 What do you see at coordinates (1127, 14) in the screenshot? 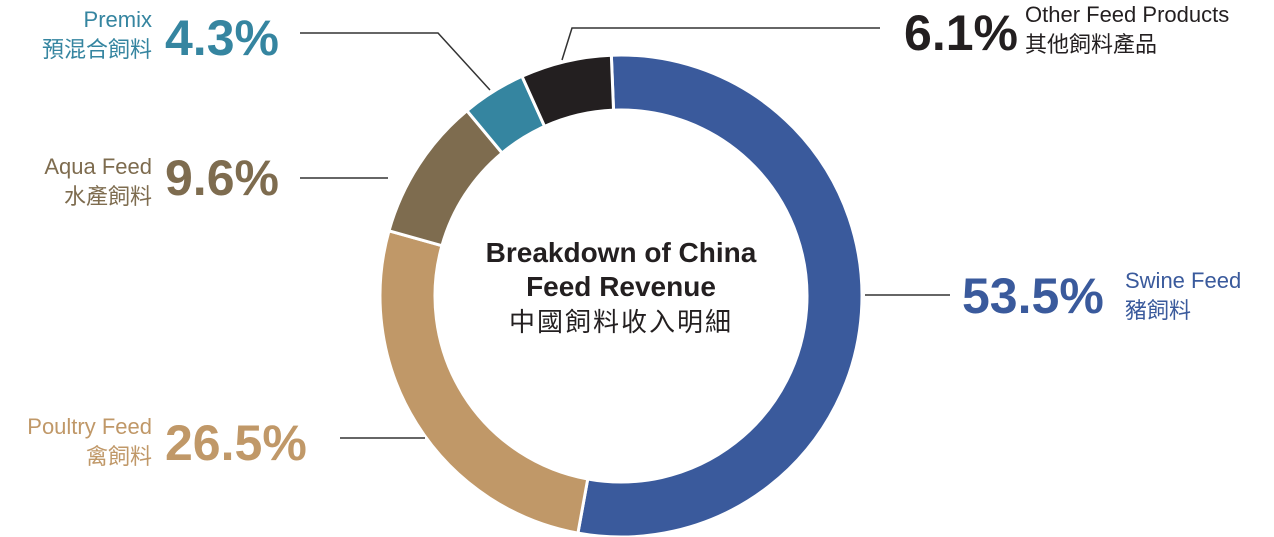
I see `category-label: Other Feed Products` at bounding box center [1127, 14].